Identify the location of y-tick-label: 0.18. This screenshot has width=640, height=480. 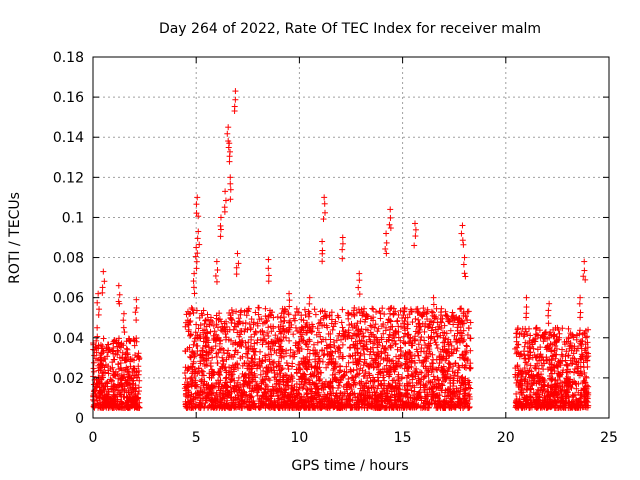
(68, 58).